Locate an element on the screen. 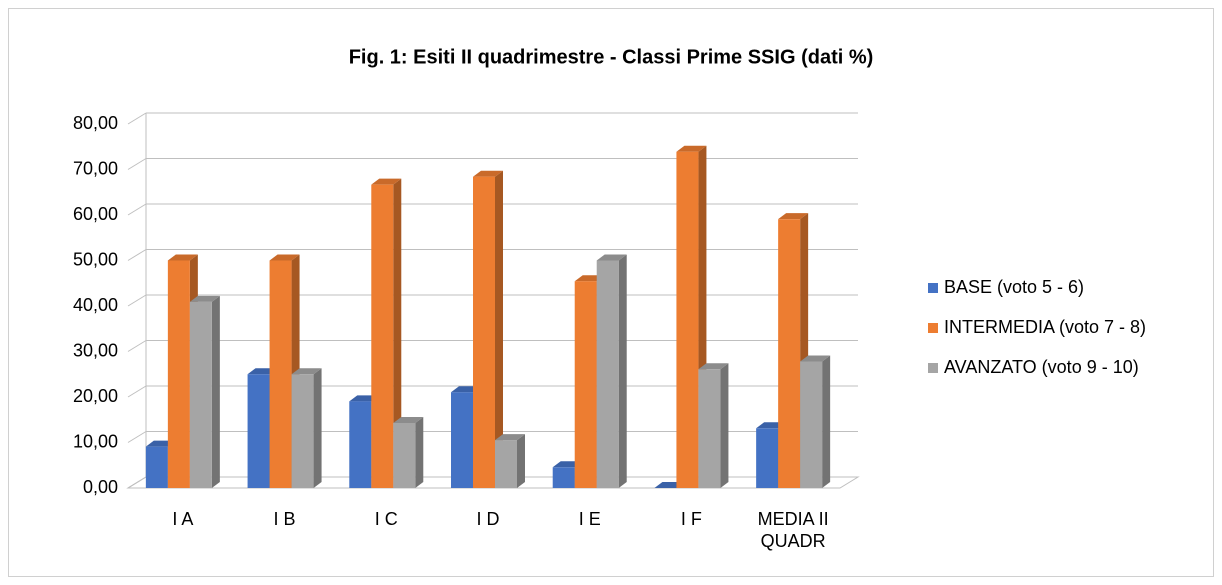 The image size is (1222, 585). y-tick-label: 60,00 is located at coordinates (95, 214).